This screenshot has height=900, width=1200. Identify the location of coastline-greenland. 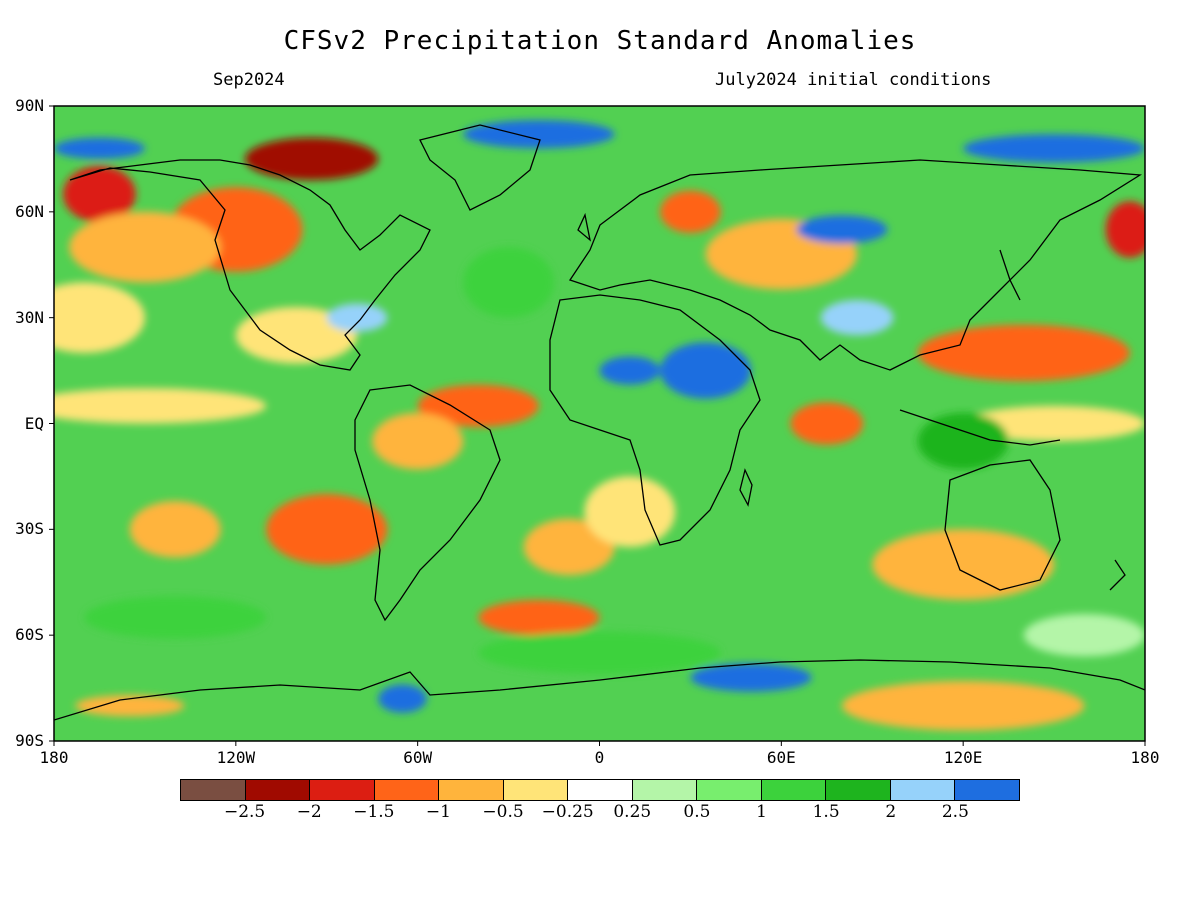
(480, 167).